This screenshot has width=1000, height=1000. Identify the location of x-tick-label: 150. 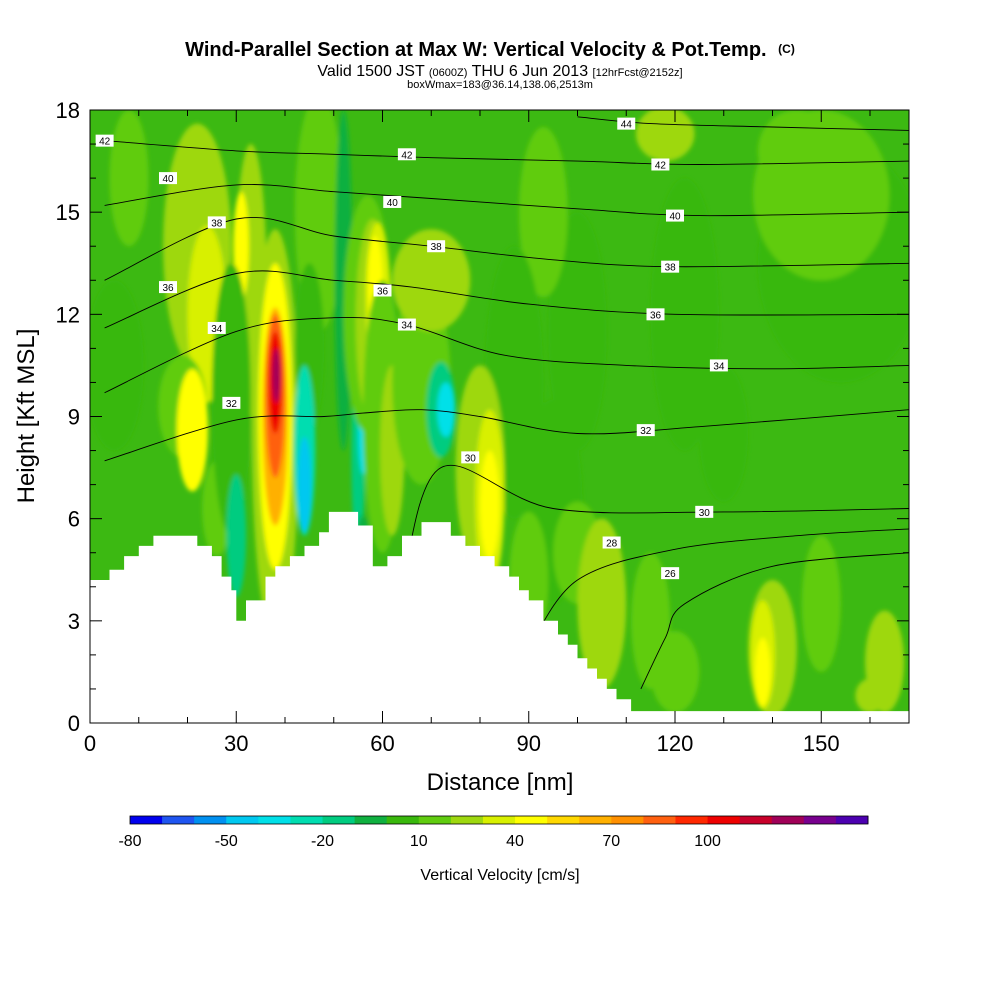
(821, 743).